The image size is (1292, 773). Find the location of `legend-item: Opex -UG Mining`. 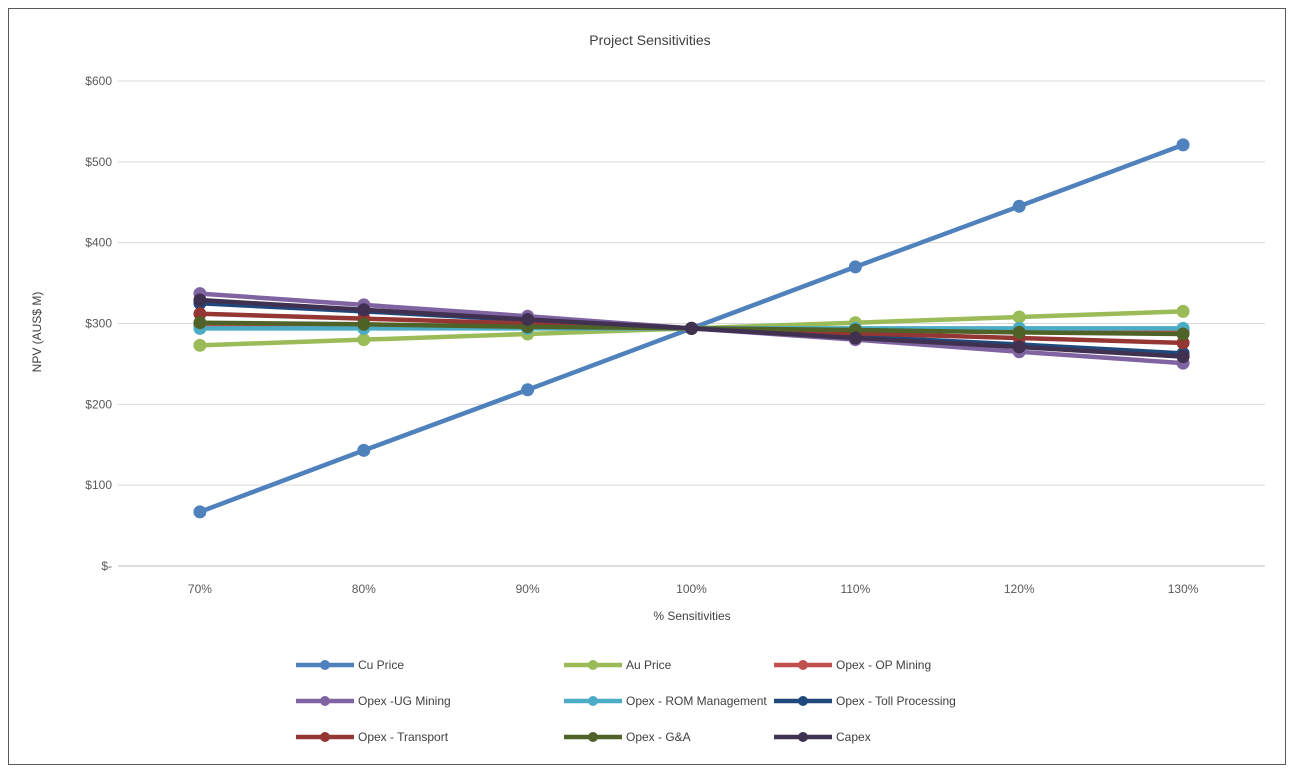

legend-item: Opex -UG Mining is located at coordinates (373, 701).